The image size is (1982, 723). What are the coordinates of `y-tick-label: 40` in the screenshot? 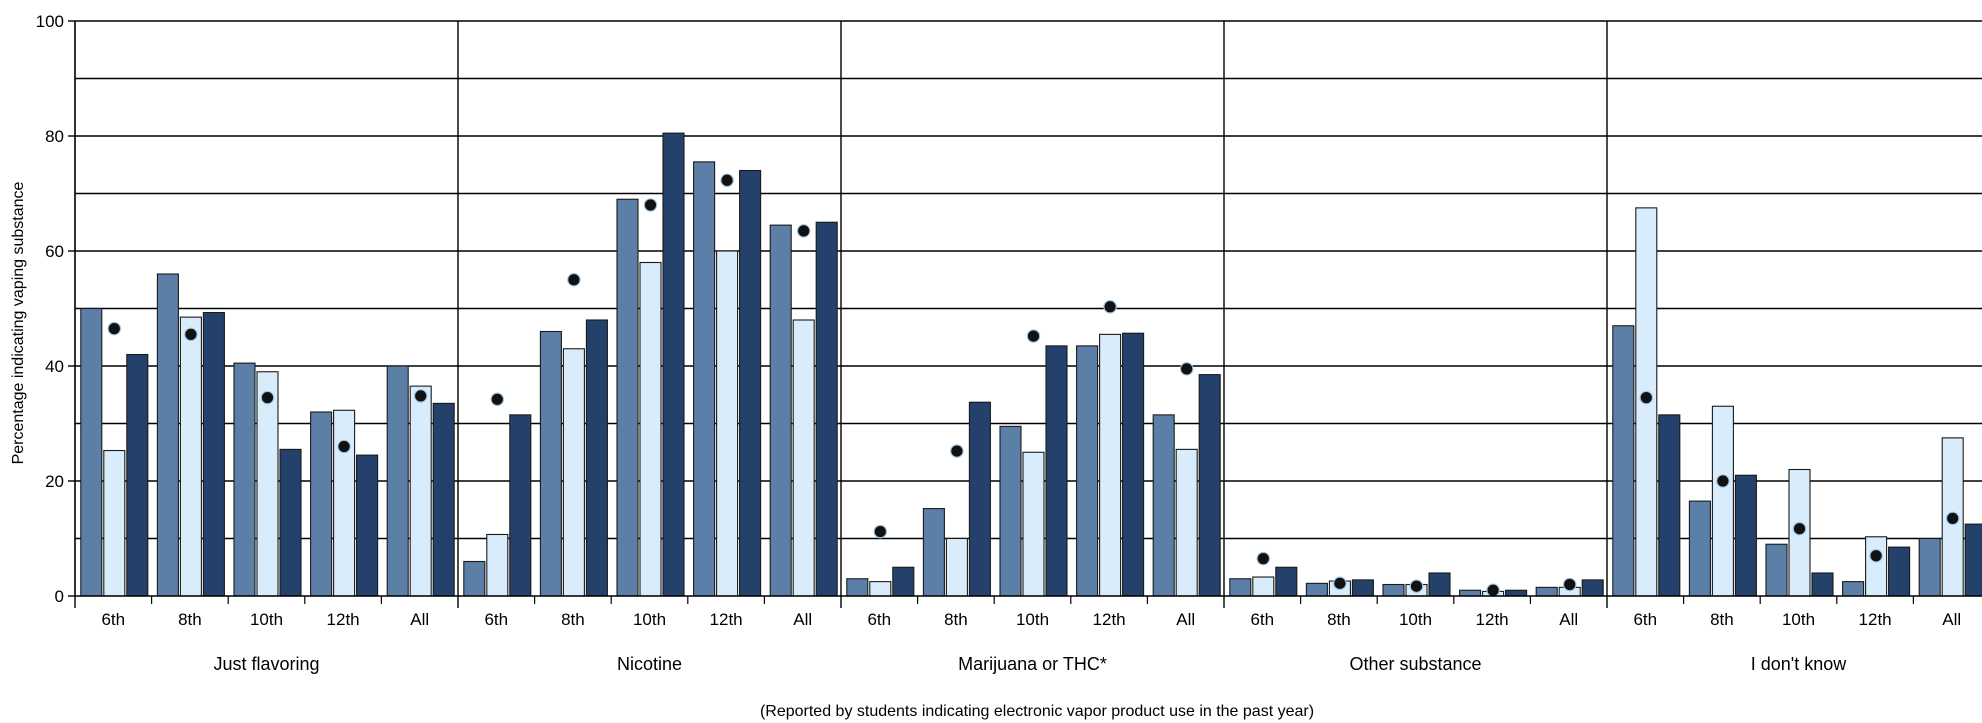 It's located at (54, 366).